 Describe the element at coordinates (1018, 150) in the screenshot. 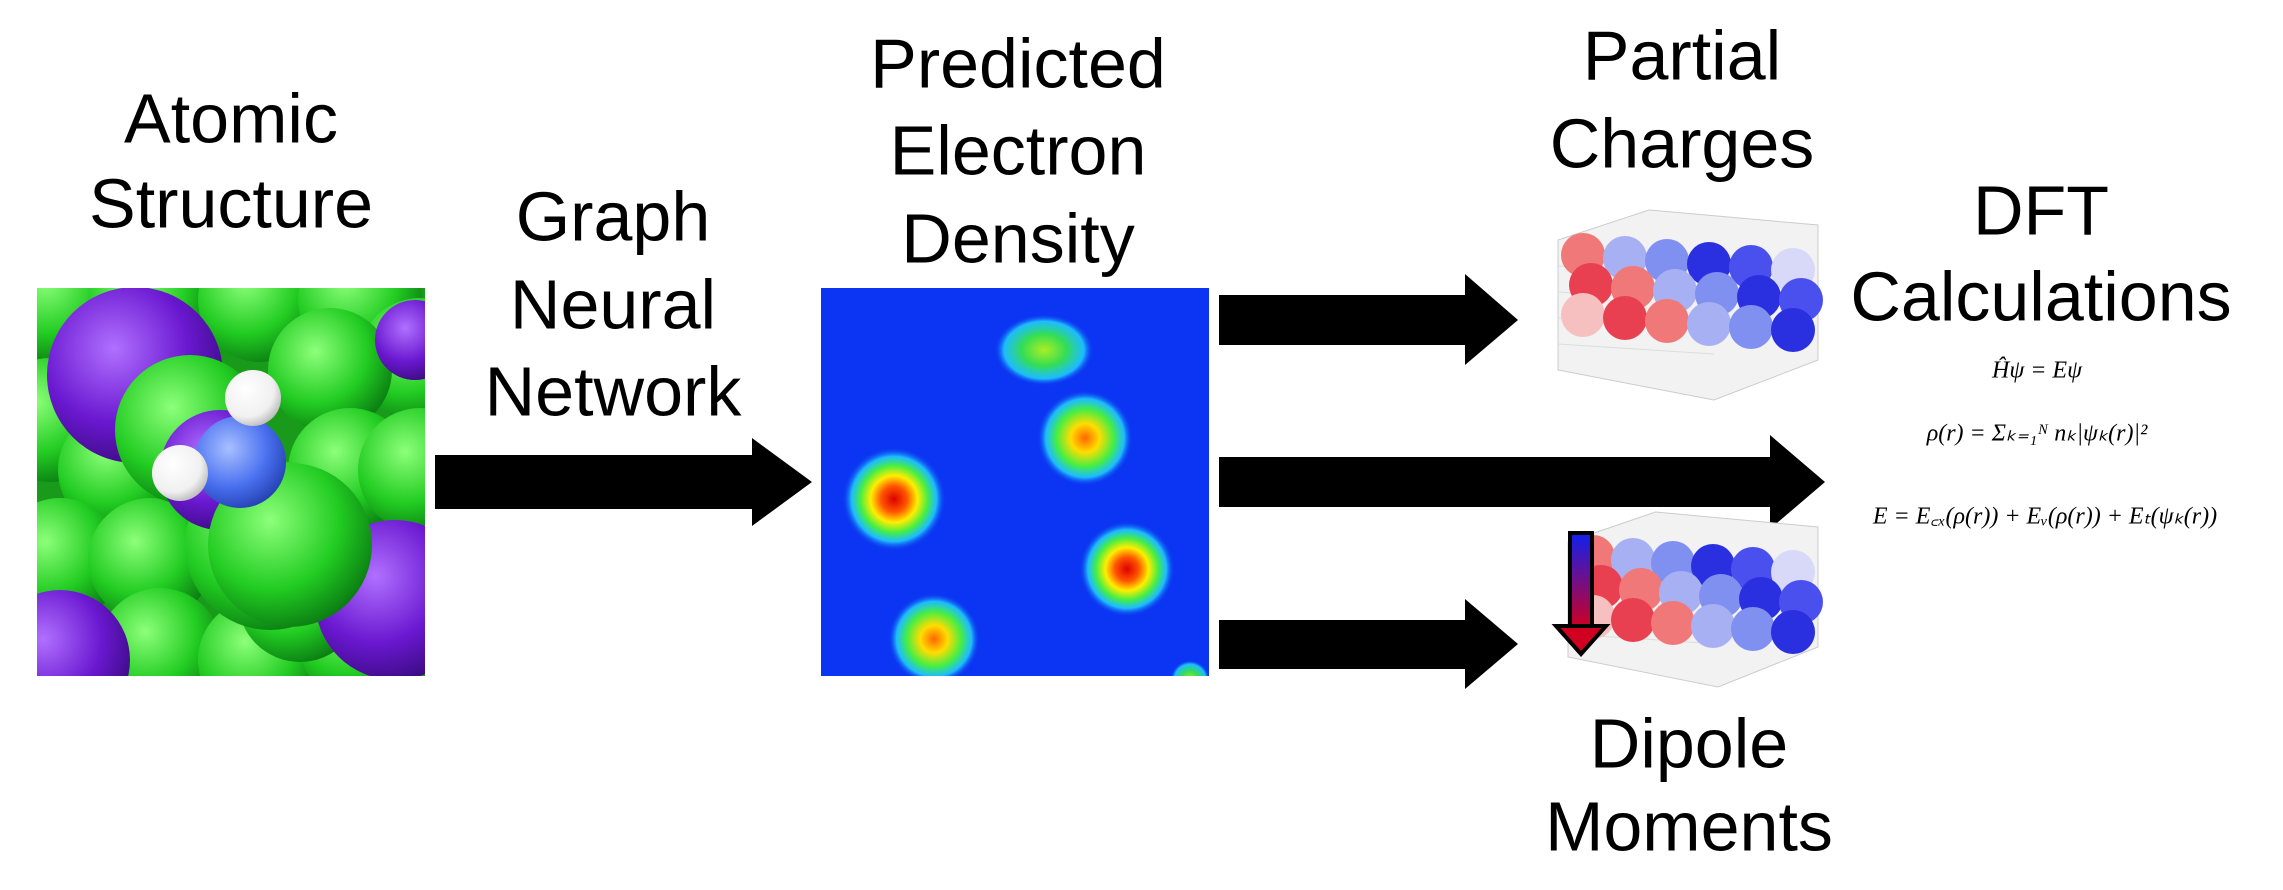

I see `label: Electron` at that location.